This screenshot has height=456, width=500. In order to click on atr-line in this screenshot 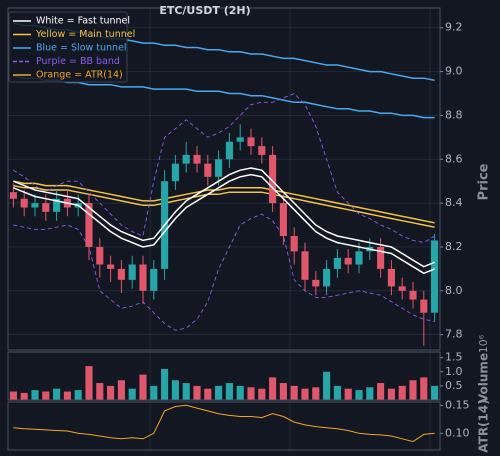, I will do `click(224, 423)`.